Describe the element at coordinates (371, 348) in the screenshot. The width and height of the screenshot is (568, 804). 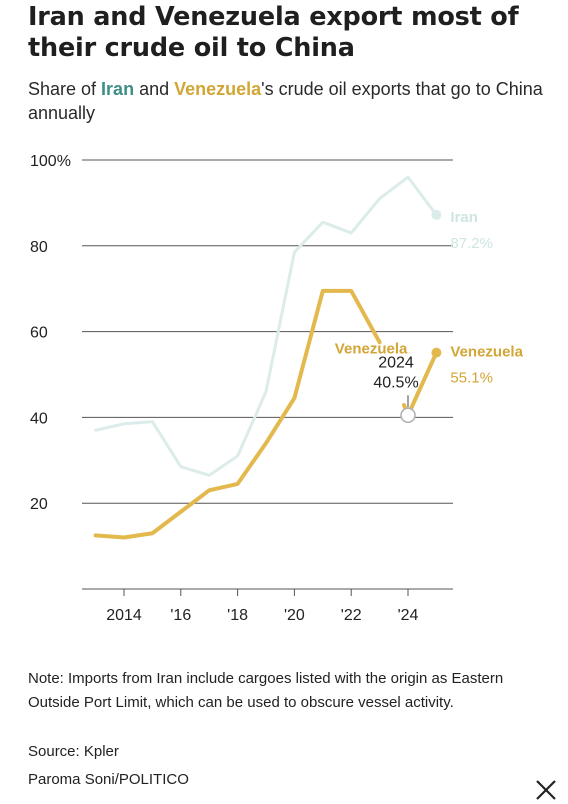
I see `inline-label-venezuela: Venezuela` at that location.